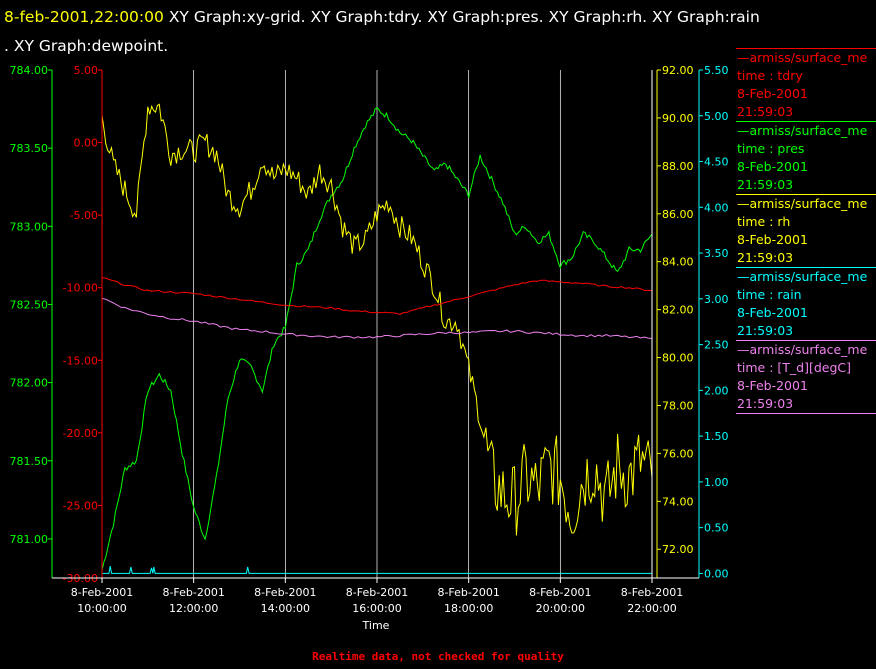  I want to click on y-tick-label: 0.50, so click(716, 528).